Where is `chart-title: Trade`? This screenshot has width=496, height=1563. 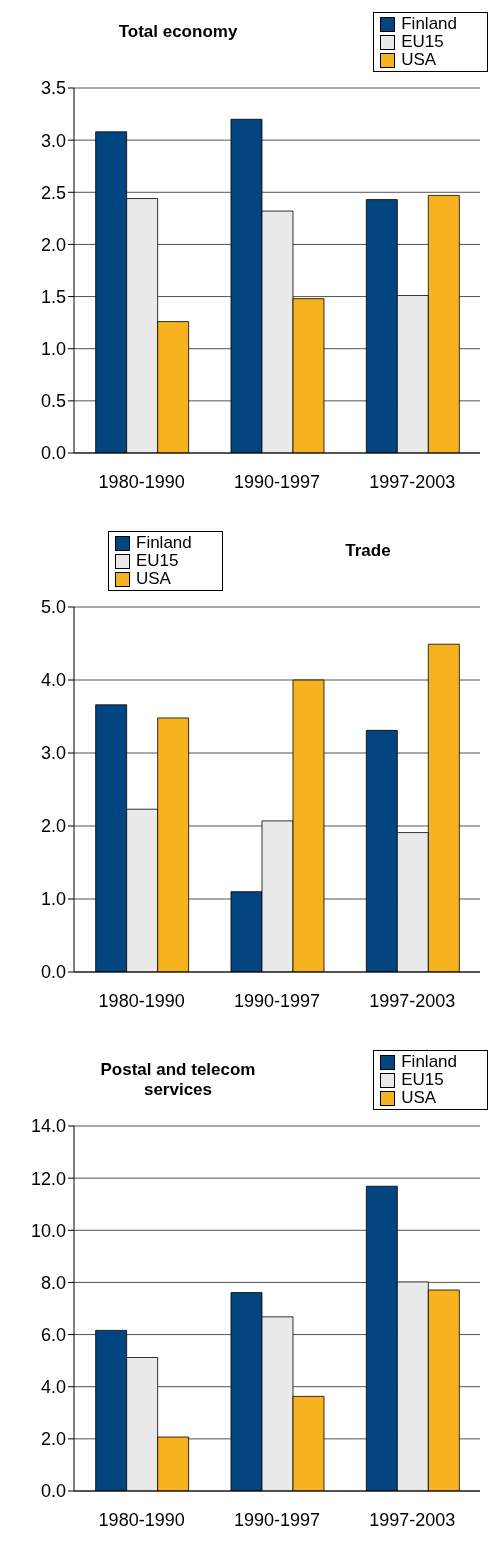
chart-title: Trade is located at coordinates (368, 551).